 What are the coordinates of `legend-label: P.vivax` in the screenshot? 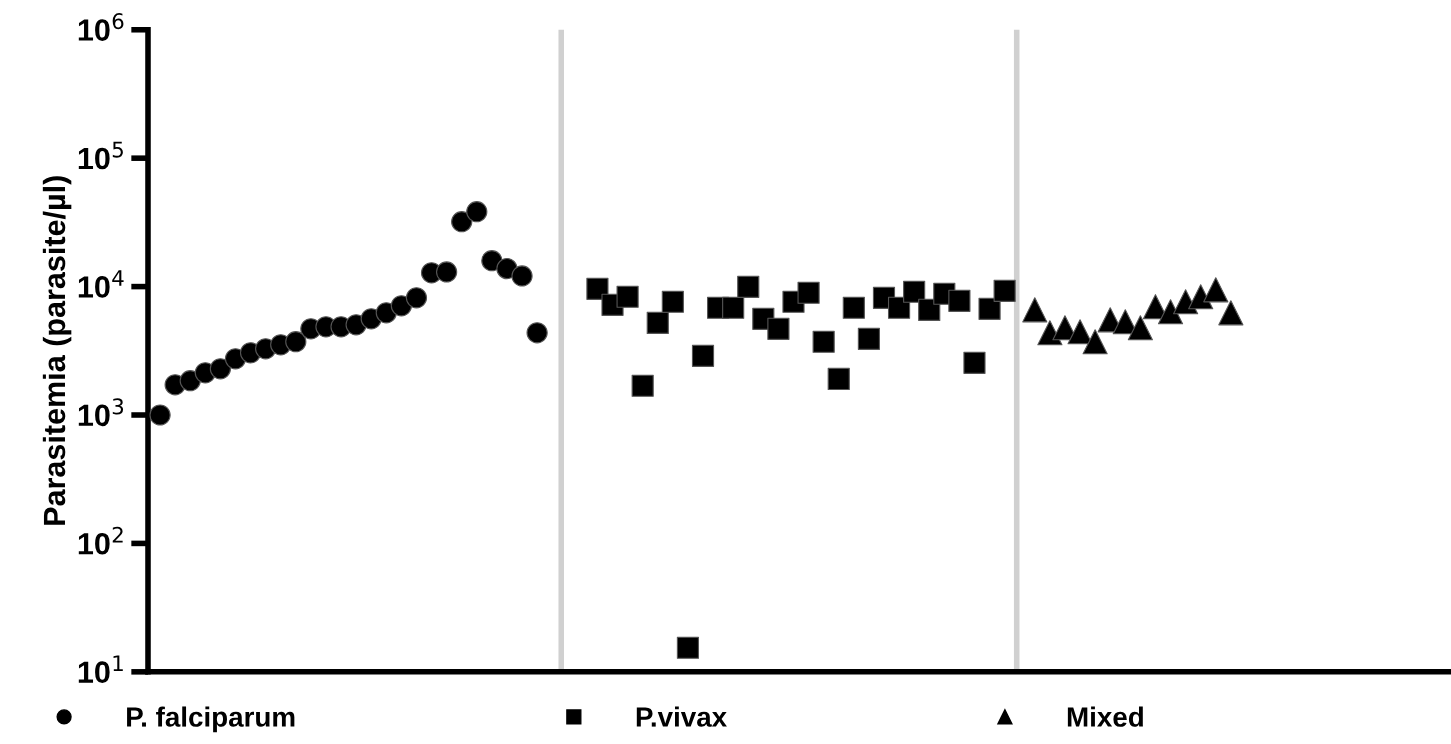 It's located at (681, 716).